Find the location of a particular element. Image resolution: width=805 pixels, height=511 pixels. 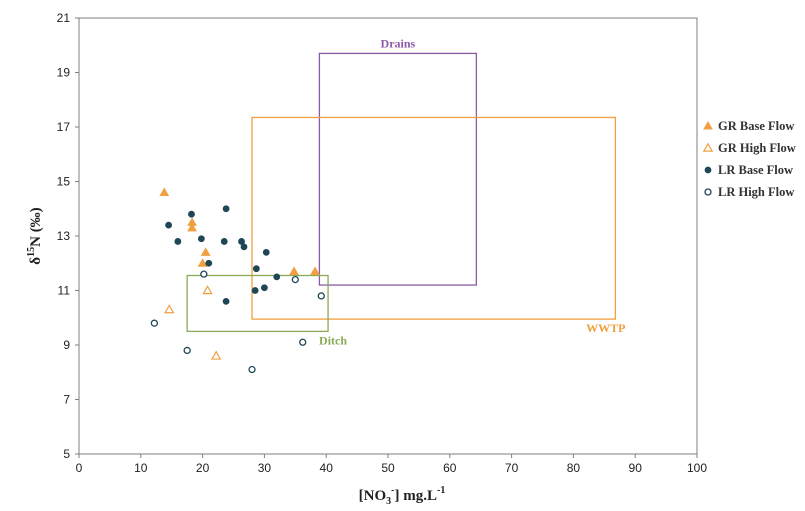

gr-base-flow-legend-marker is located at coordinates (708, 125).